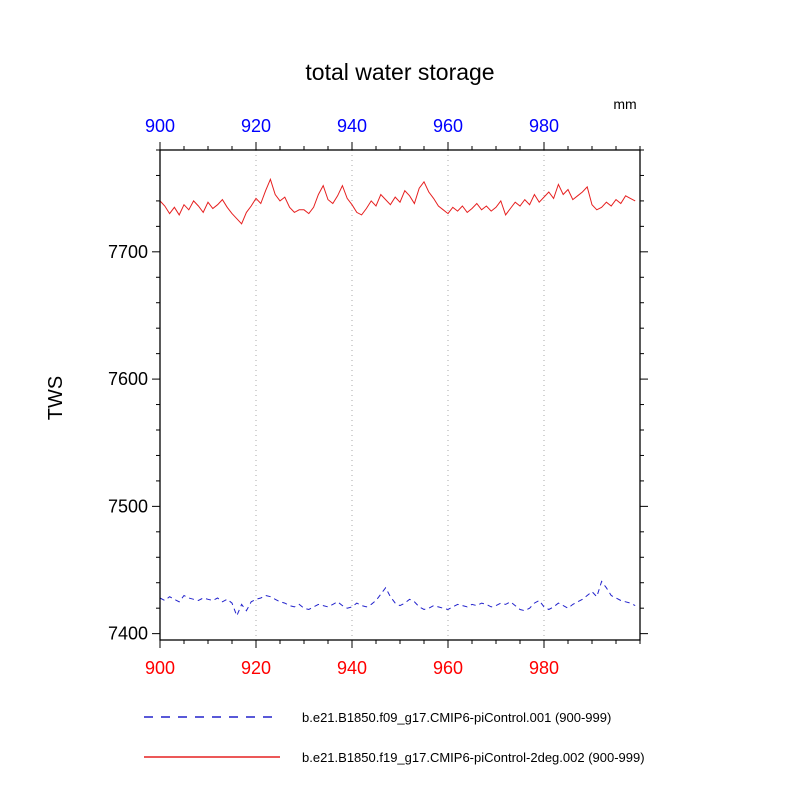 This screenshot has height=800, width=800. Describe the element at coordinates (128, 252) in the screenshot. I see `svg-text: 7700` at that location.